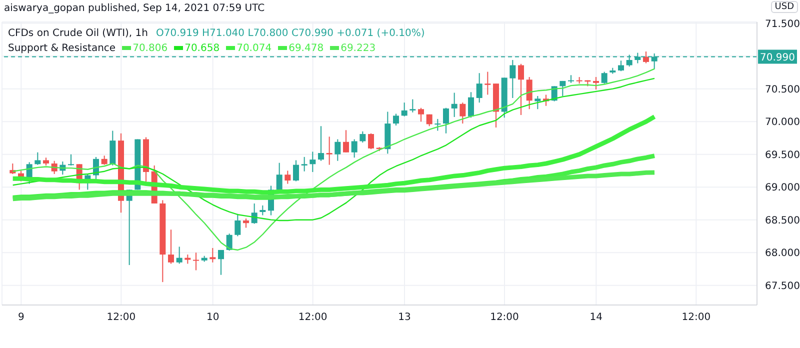 This screenshot has height=348, width=800. What do you see at coordinates (404, 318) in the screenshot?
I see `x-tick-label: 13` at bounding box center [404, 318].